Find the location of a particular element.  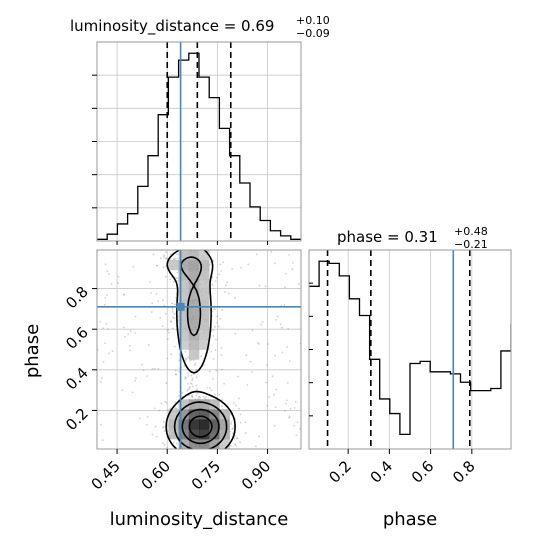

joint-ytick-label-2: 0.6 is located at coordinates (77, 338).